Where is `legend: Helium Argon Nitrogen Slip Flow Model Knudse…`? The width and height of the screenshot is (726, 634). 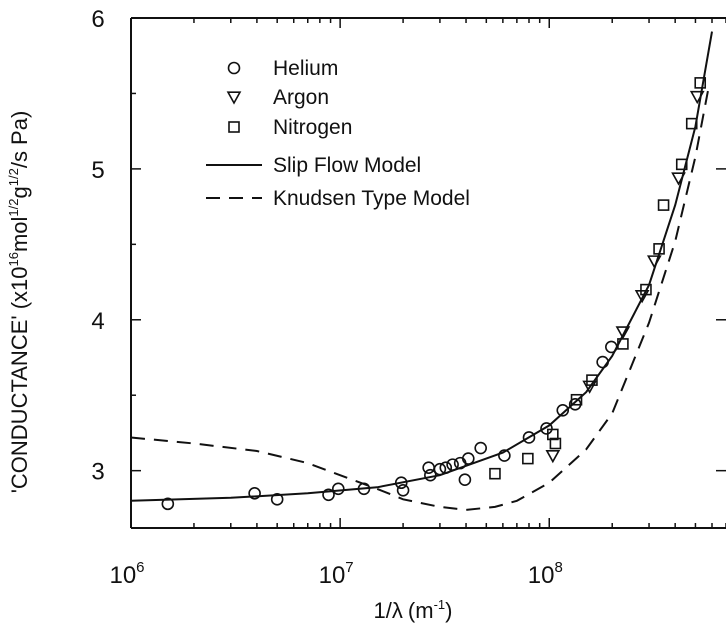 legend: Helium Argon Nitrogen Slip Flow Model Knudse… is located at coordinates (338, 133).